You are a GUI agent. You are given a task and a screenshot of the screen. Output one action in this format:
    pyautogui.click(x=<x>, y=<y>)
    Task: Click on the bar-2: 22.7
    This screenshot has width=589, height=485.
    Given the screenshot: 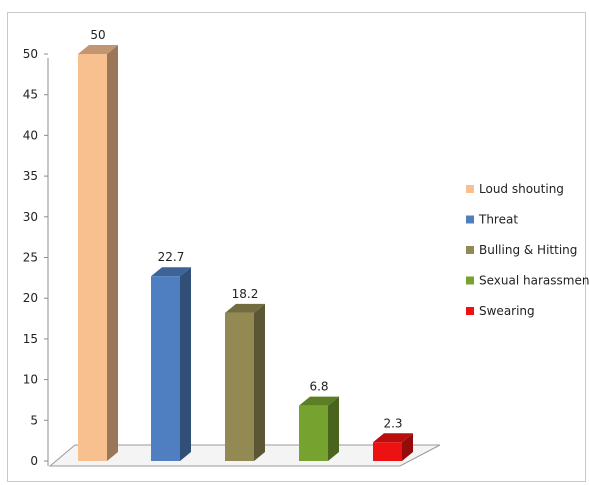 What is the action you would take?
    pyautogui.click(x=171, y=355)
    